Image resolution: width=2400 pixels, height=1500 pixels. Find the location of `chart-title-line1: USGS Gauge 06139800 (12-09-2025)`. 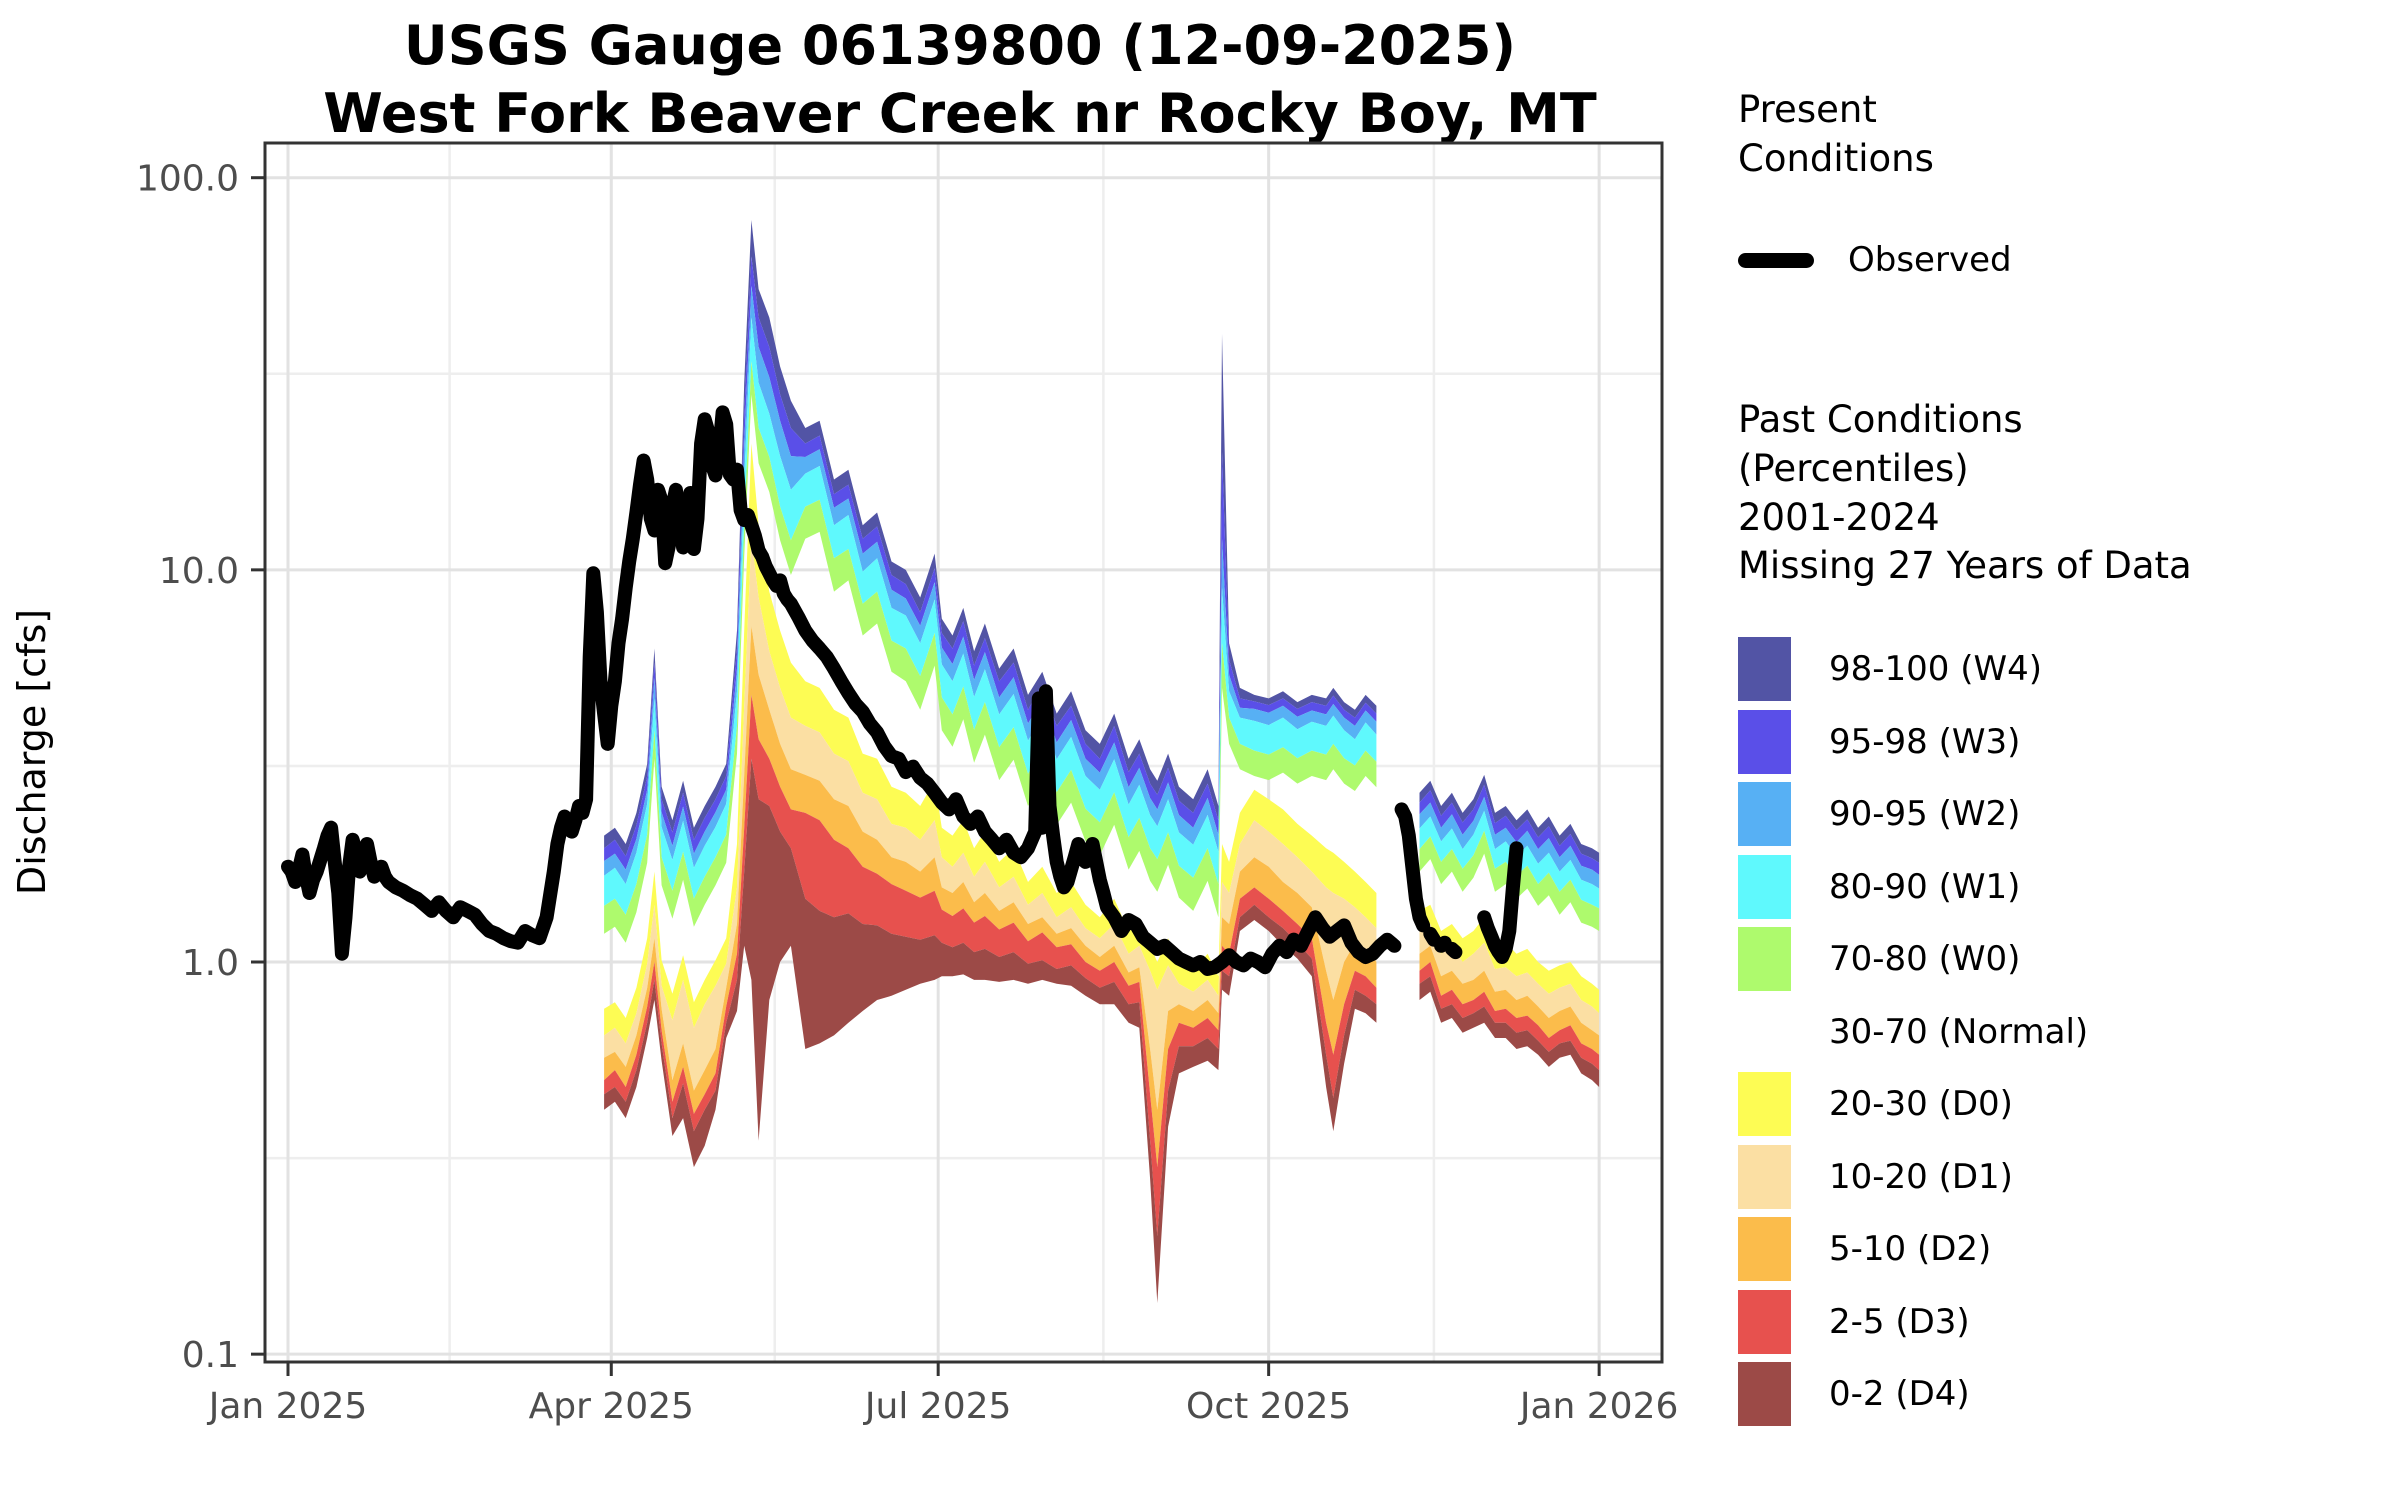

chart-title-line1: USGS Gauge 06139800 (12-09-2025) is located at coordinates (960, 45).